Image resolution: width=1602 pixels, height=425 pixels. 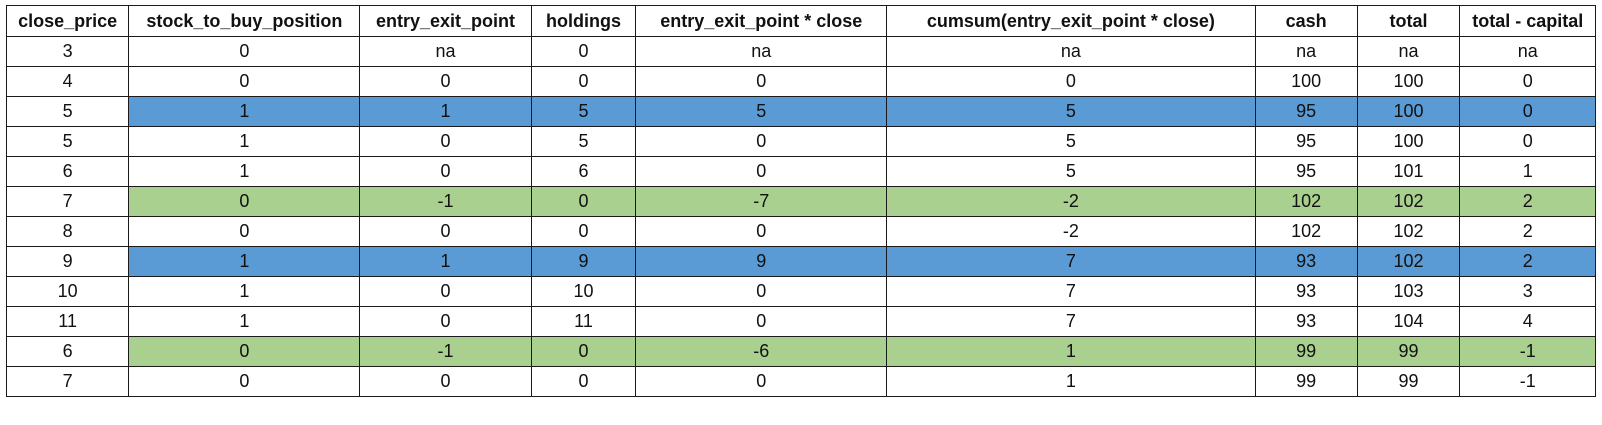 What do you see at coordinates (1527, 51) in the screenshot?
I see `total-minus-capital-cell: na` at bounding box center [1527, 51].